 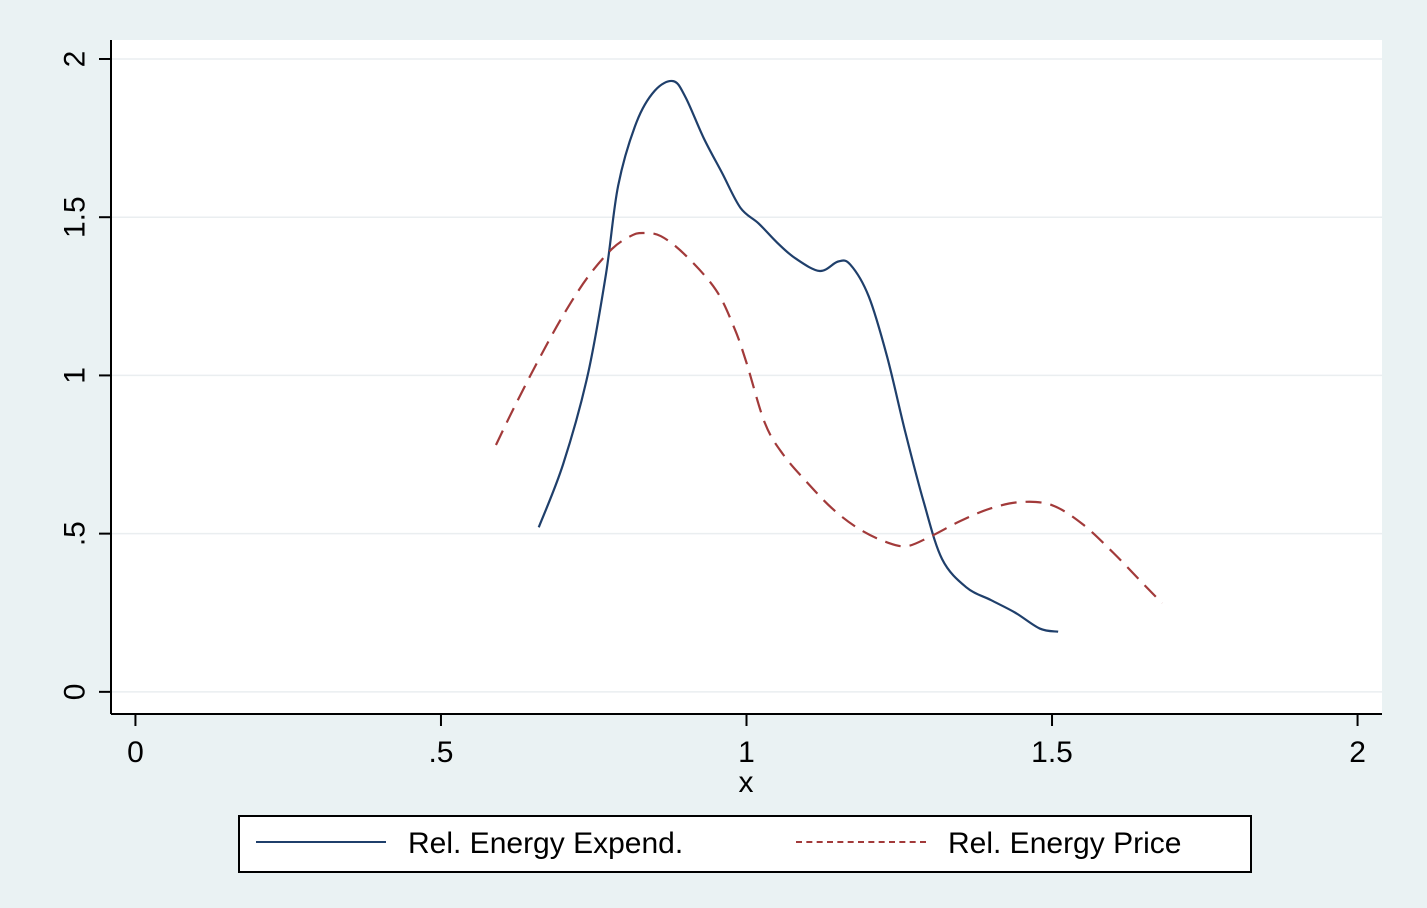 I want to click on x-tick-label-1: .5, so click(x=440, y=752).